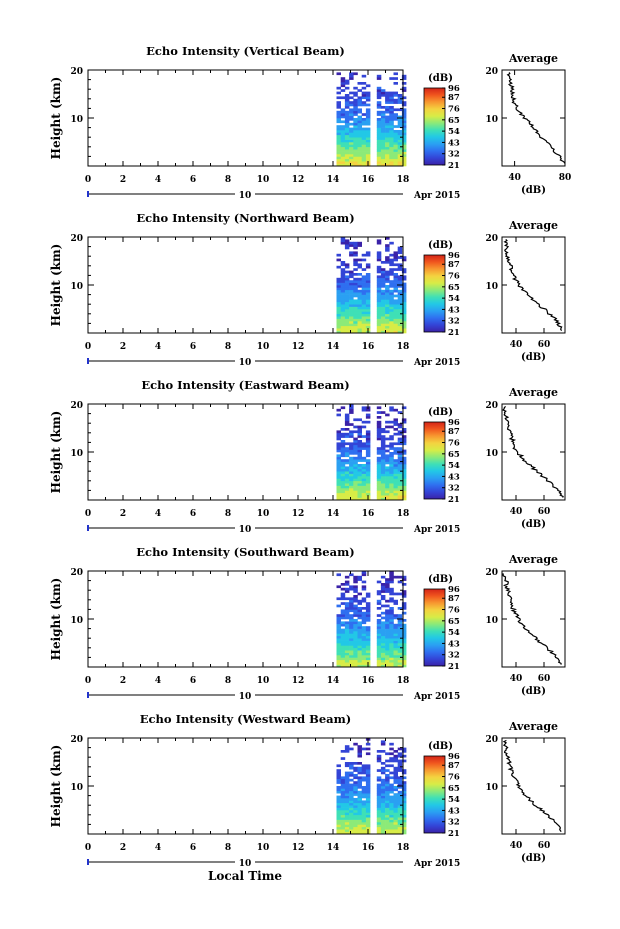 The width and height of the screenshot is (620, 929). What do you see at coordinates (454, 256) in the screenshot?
I see `colorbar-tick-label: 96` at bounding box center [454, 256].